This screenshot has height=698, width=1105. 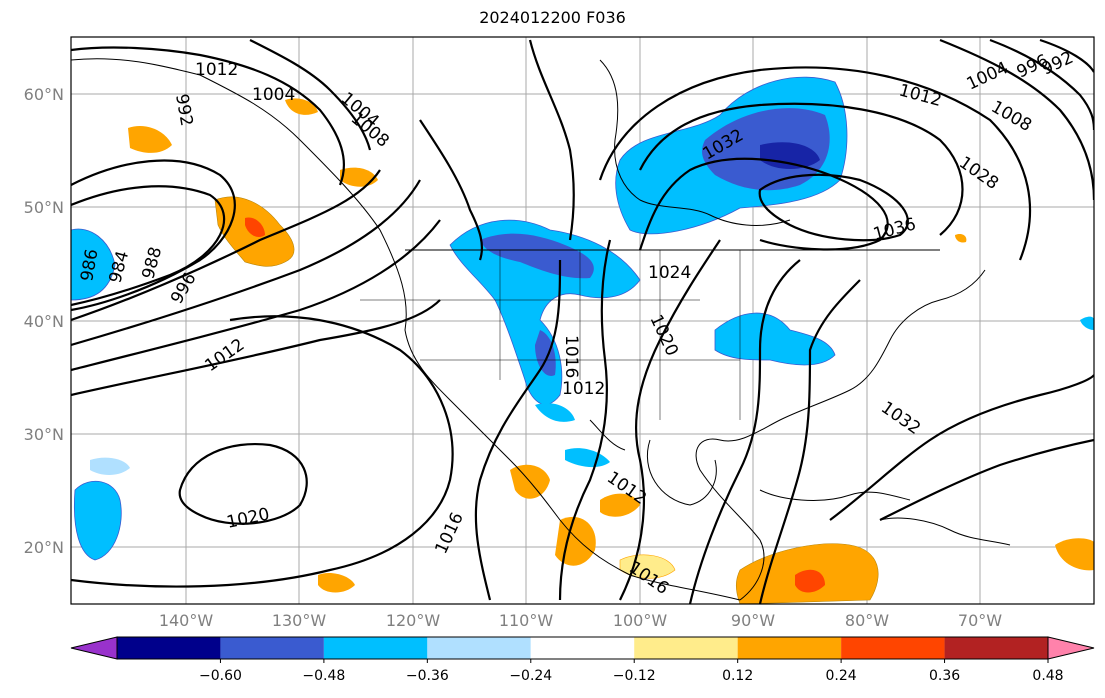 What do you see at coordinates (323, 676) in the screenshot?
I see `colorbar-tick-label: −0.48` at bounding box center [323, 676].